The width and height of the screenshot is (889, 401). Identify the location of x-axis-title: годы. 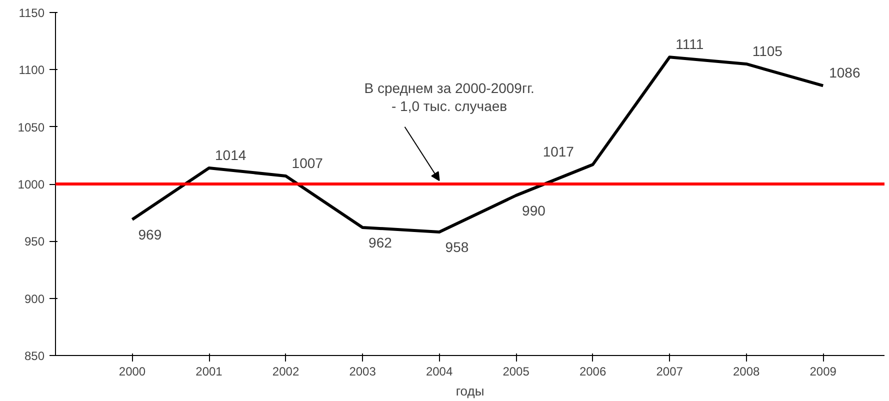
(470, 391).